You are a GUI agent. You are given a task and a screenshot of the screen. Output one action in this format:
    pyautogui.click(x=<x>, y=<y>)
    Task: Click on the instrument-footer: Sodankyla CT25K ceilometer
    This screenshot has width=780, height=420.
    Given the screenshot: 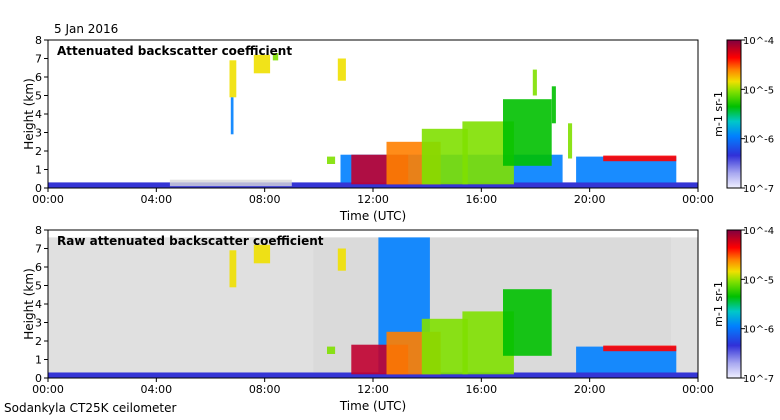 What is the action you would take?
    pyautogui.click(x=90, y=408)
    